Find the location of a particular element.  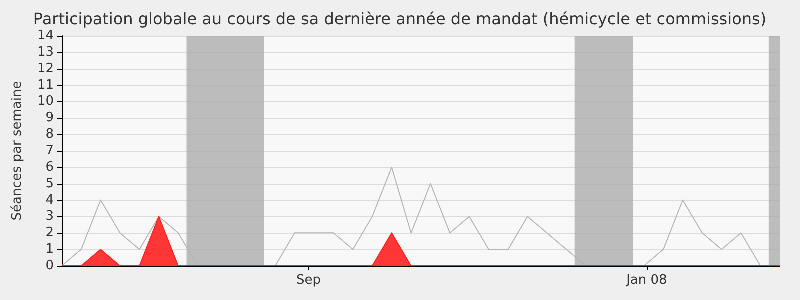

y-tick-label: 4 is located at coordinates (50, 200).